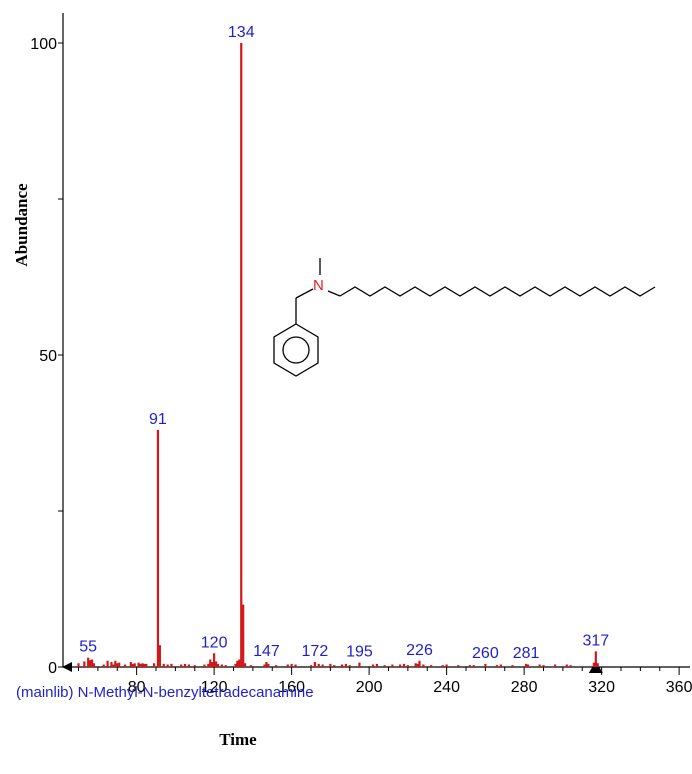 This screenshot has width=692, height=774. What do you see at coordinates (304, 293) in the screenshot?
I see `n-benzyl-bond` at bounding box center [304, 293].